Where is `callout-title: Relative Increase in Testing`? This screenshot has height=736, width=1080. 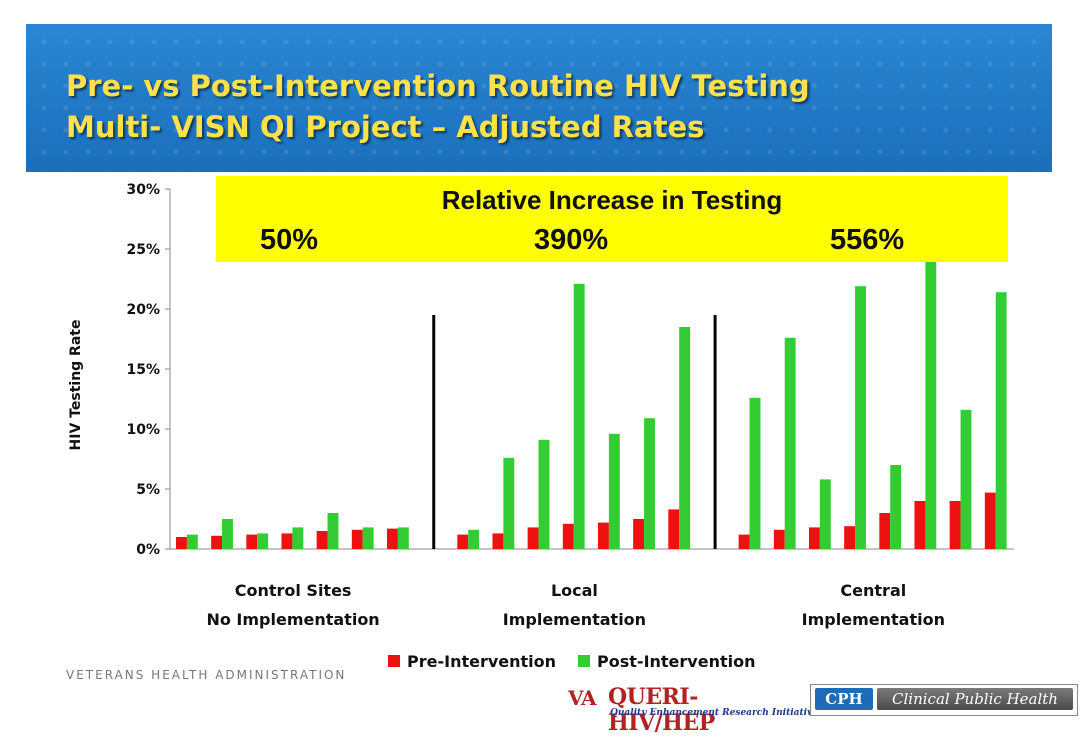
callout-title: Relative Increase in Testing is located at coordinates (612, 200).